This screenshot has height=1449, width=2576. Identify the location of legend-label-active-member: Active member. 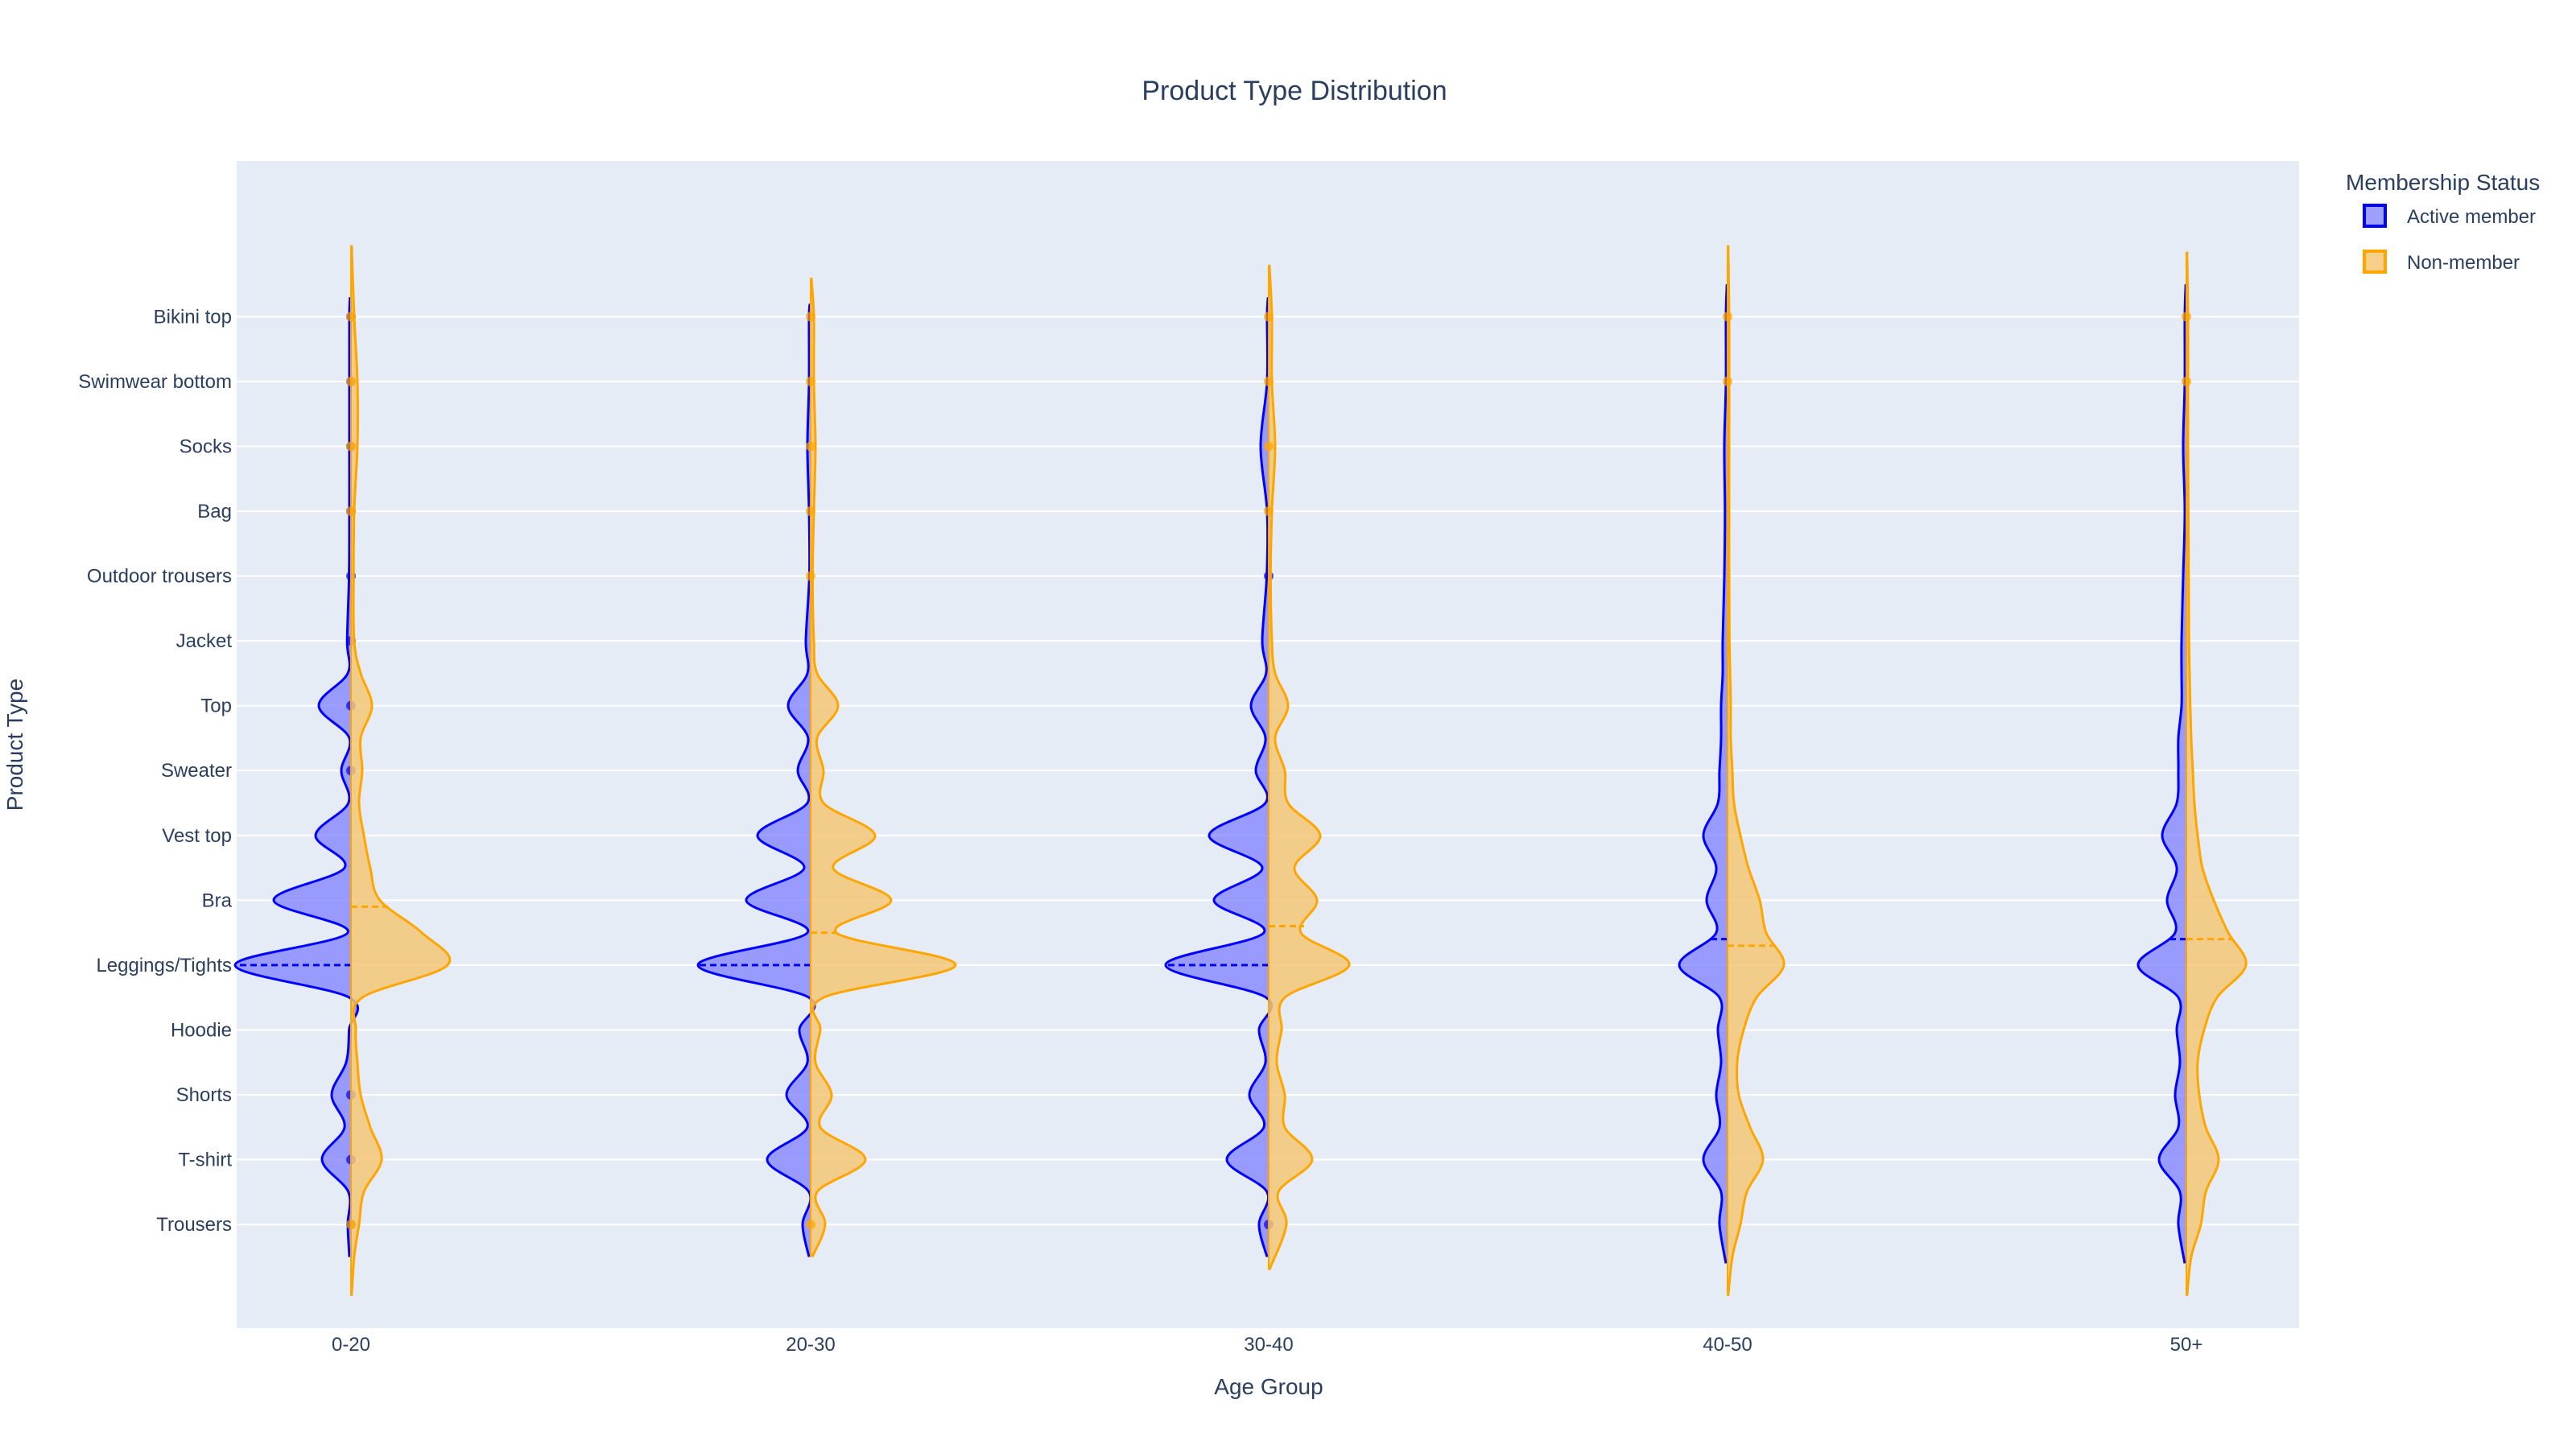
(2471, 217).